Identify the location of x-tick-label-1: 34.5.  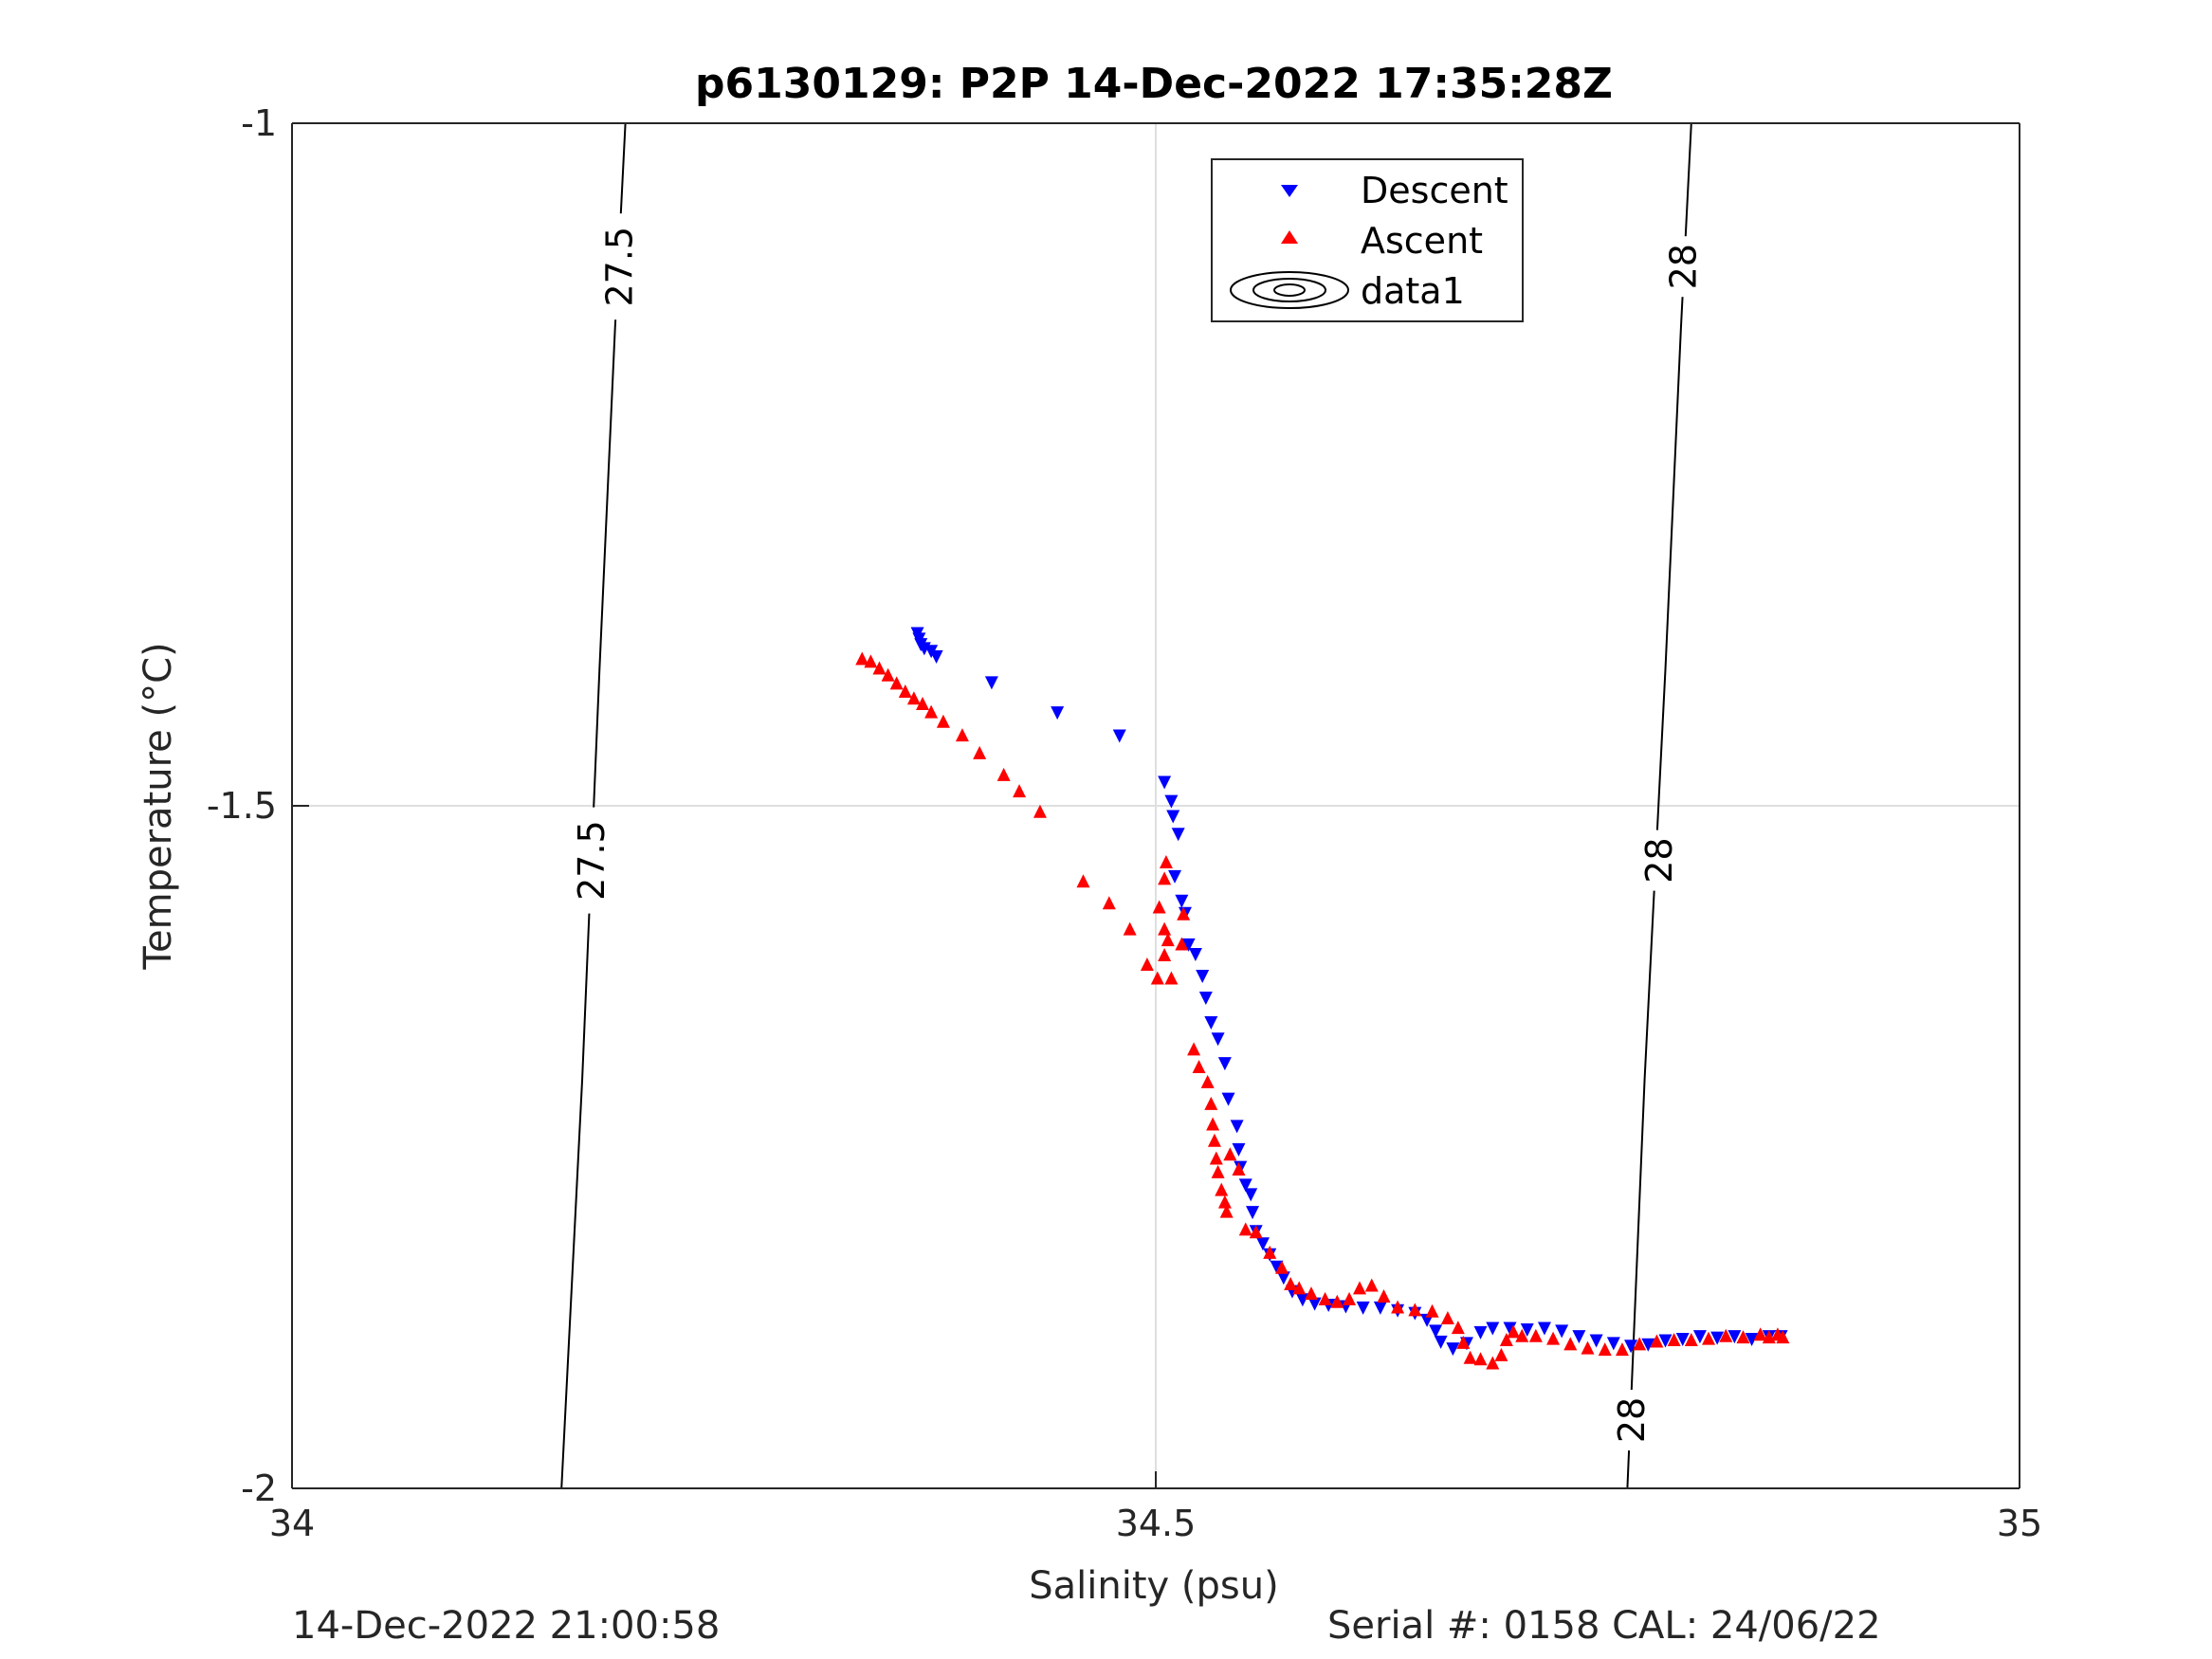
(1156, 1523).